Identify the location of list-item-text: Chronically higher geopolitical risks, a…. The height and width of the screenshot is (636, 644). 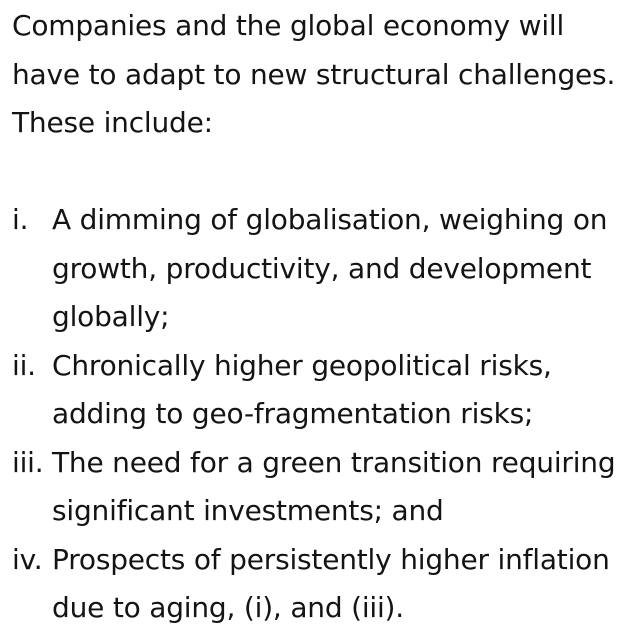
(302, 389).